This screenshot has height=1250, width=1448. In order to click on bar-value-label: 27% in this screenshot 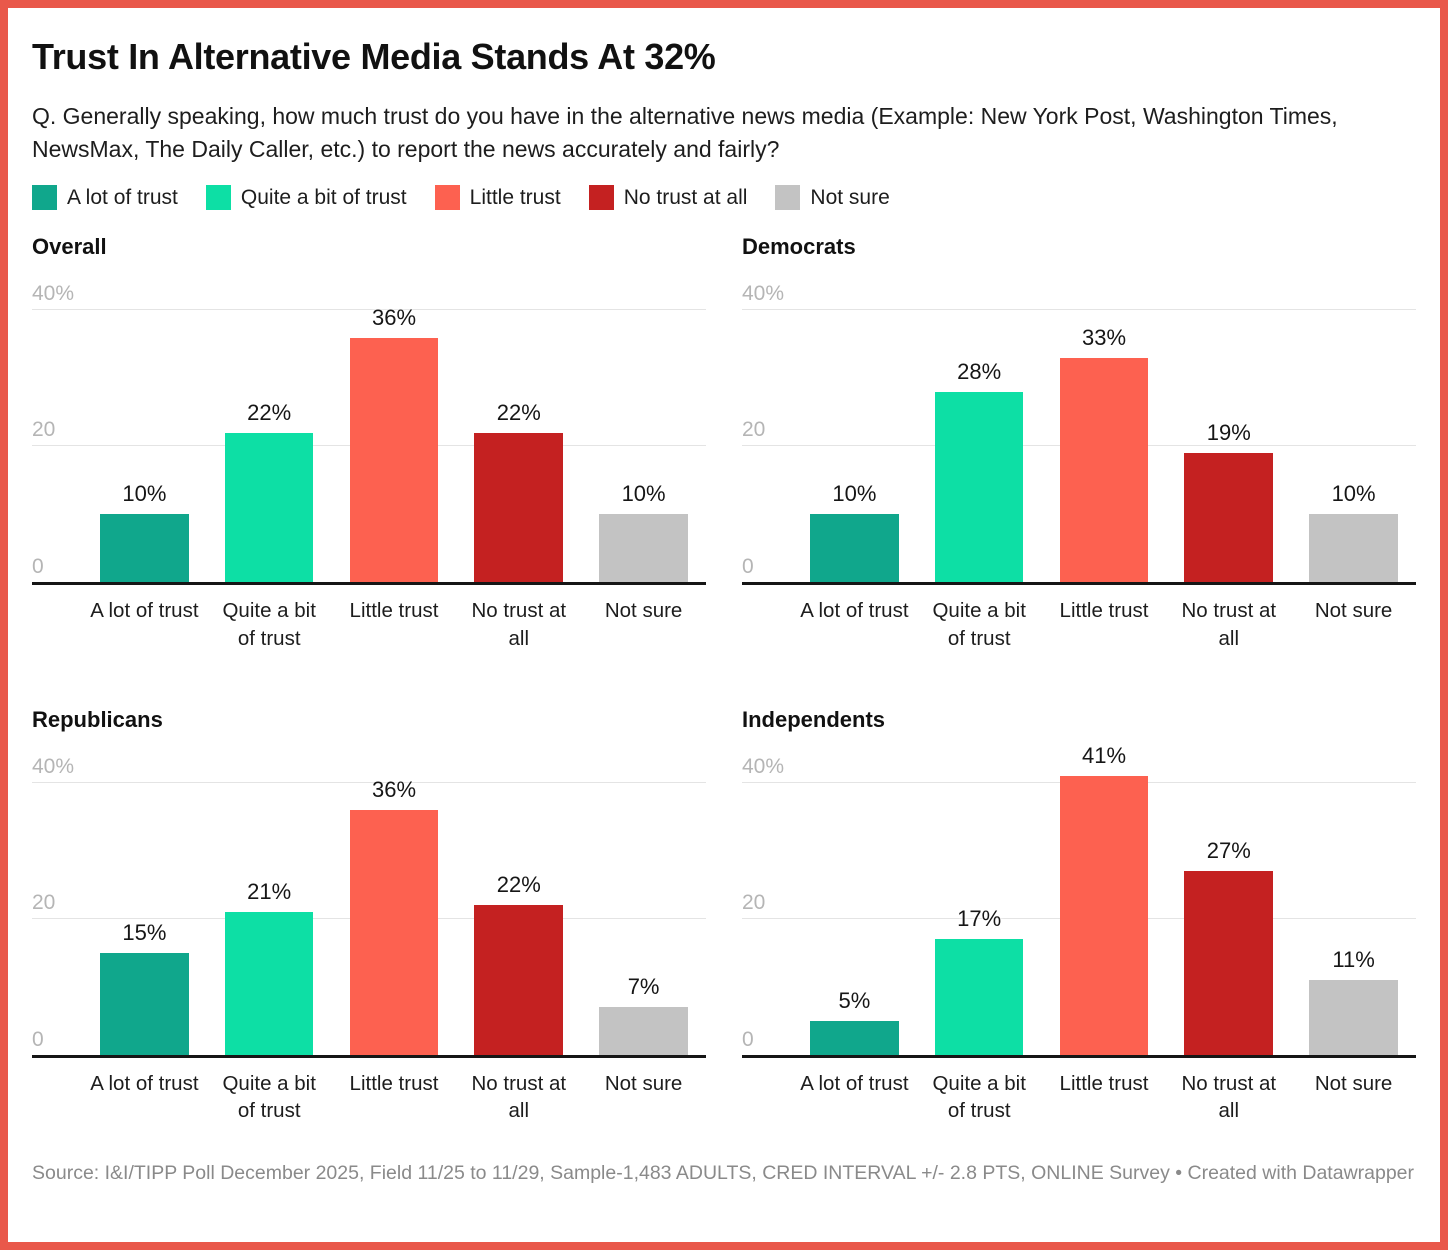, I will do `click(1228, 851)`.